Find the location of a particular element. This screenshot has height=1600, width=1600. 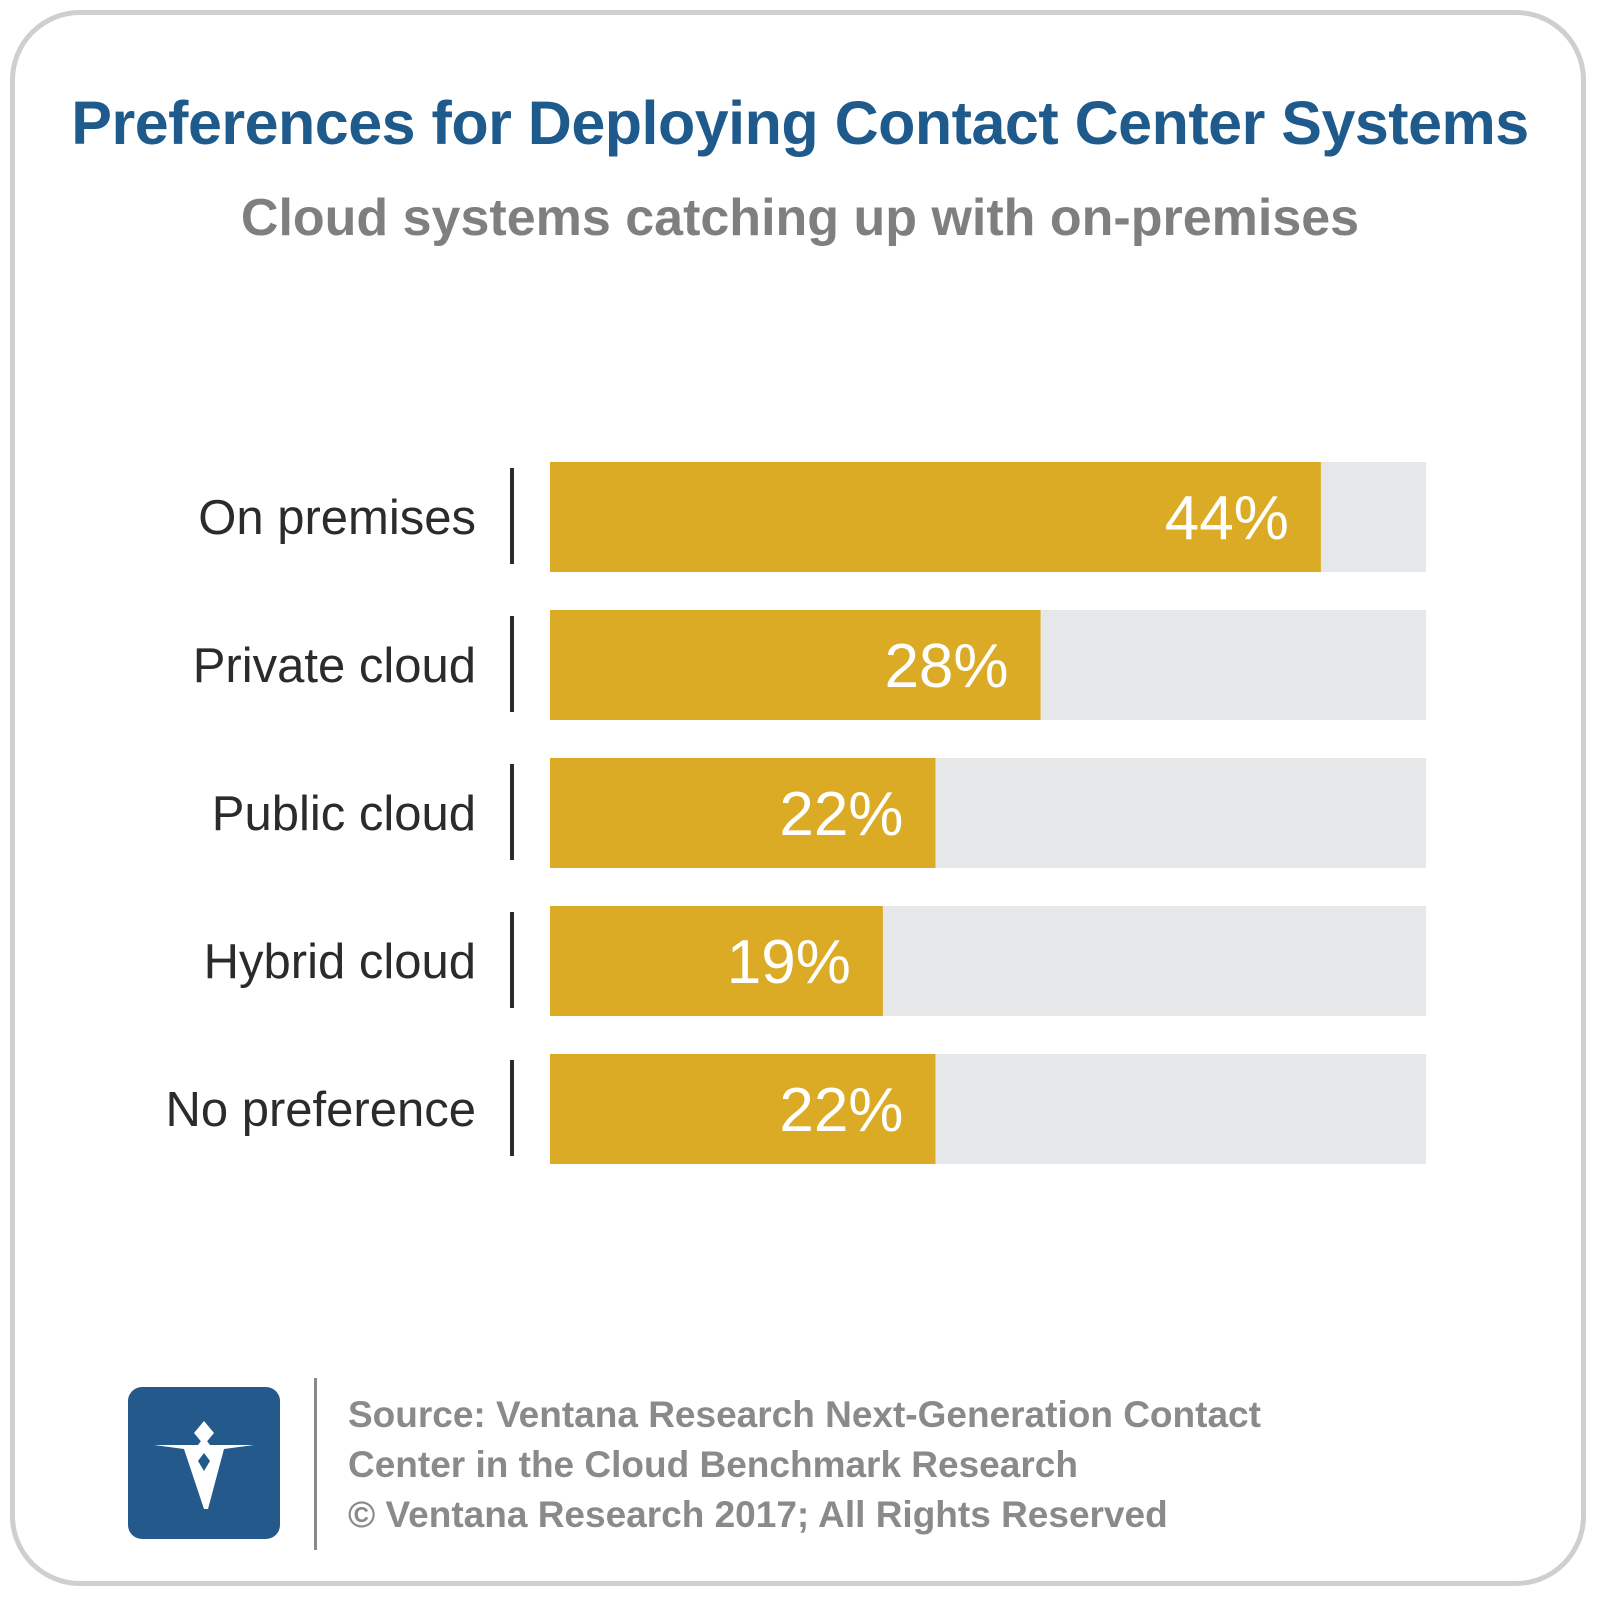

category-label: Public cloud is located at coordinates (344, 814).